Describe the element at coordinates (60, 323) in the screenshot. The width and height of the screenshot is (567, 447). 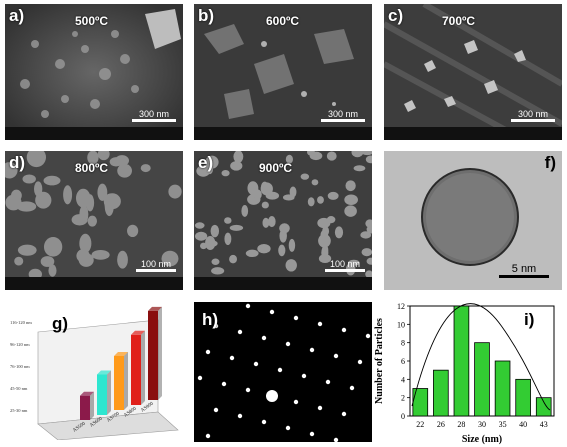
I see `panel-label: g)` at that location.